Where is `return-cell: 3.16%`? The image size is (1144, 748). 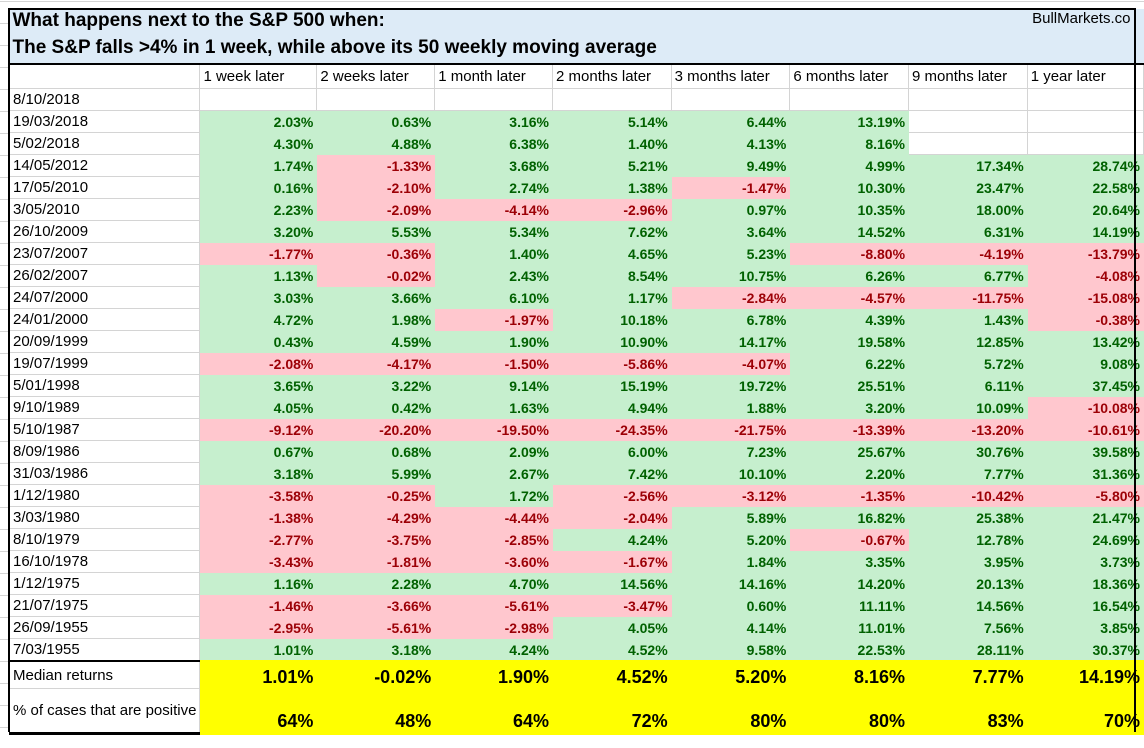 return-cell: 3.16% is located at coordinates (493, 121).